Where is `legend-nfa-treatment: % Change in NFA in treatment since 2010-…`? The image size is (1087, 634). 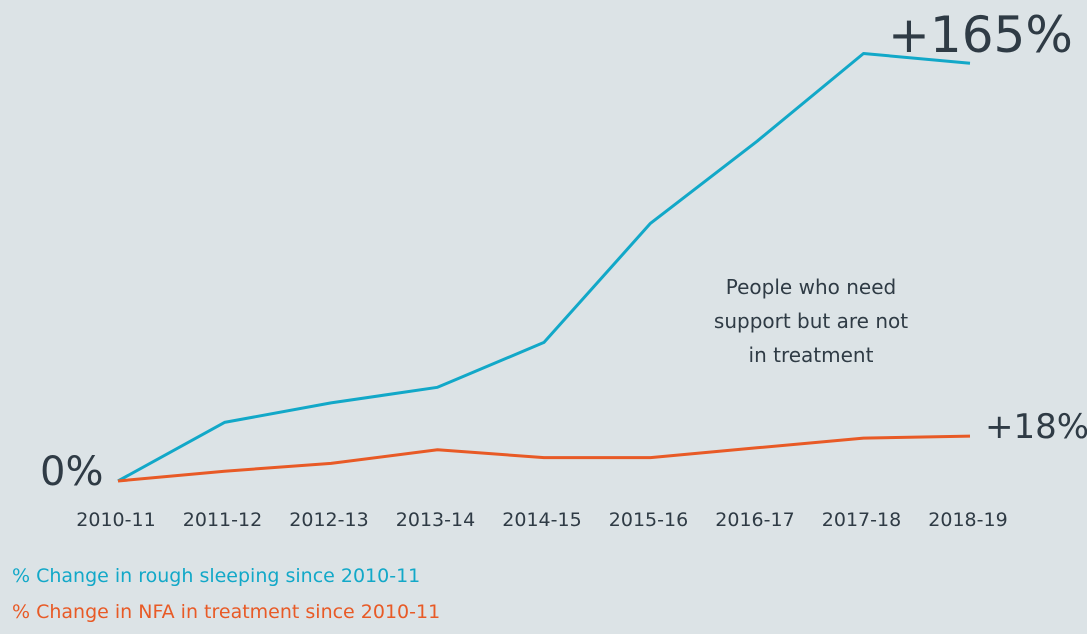
legend-nfa-treatment: % Change in NFA in treatment since 2010-… is located at coordinates (226, 612).